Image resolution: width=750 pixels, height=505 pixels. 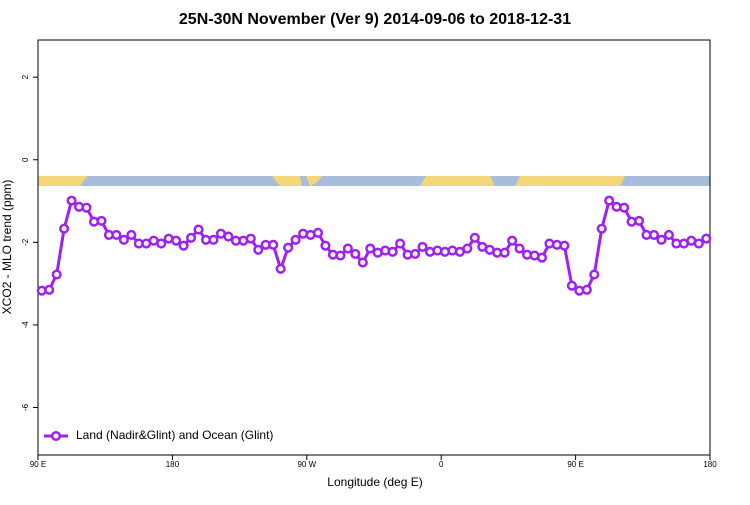 I want to click on y-axis-label: XCO2 - MLO trend (ppm), so click(x=7, y=247).